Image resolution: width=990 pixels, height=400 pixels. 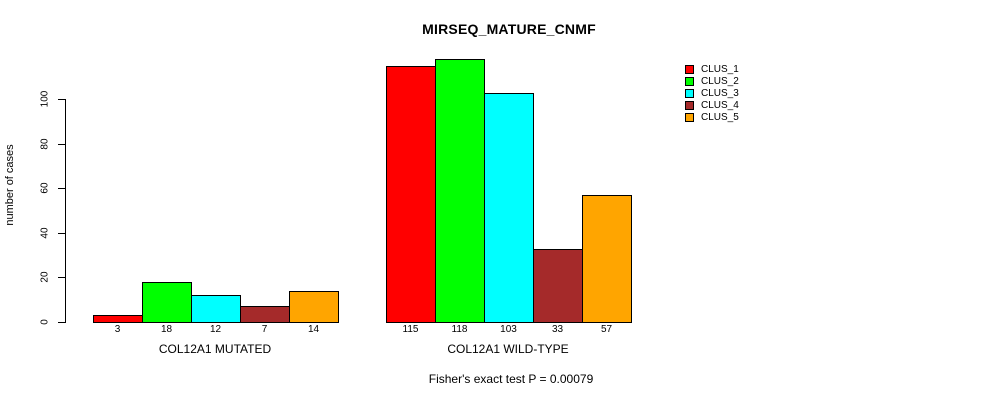 I want to click on legend-row: CLUS_5, so click(x=712, y=117).